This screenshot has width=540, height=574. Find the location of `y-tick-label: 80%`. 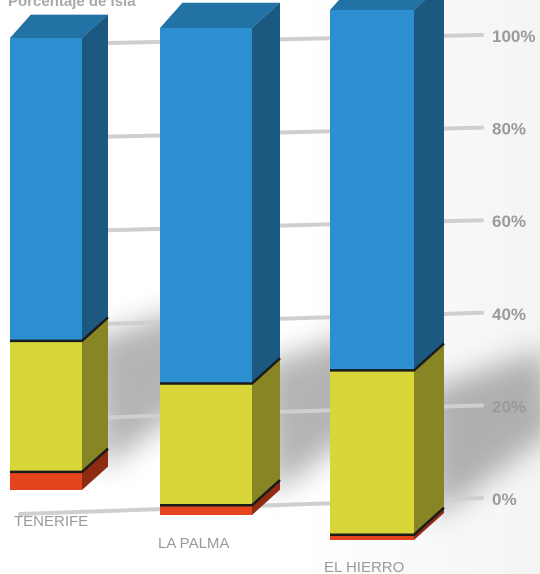

y-tick-label: 80% is located at coordinates (509, 129).